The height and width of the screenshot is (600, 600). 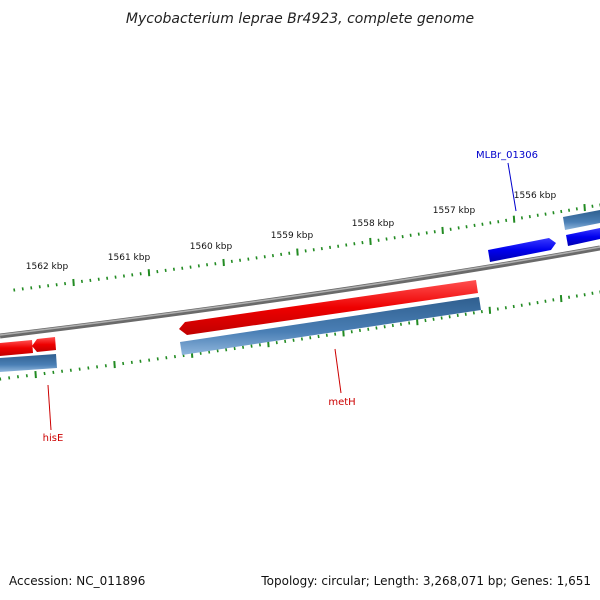 I want to click on cds-metH, so click(x=330, y=326).